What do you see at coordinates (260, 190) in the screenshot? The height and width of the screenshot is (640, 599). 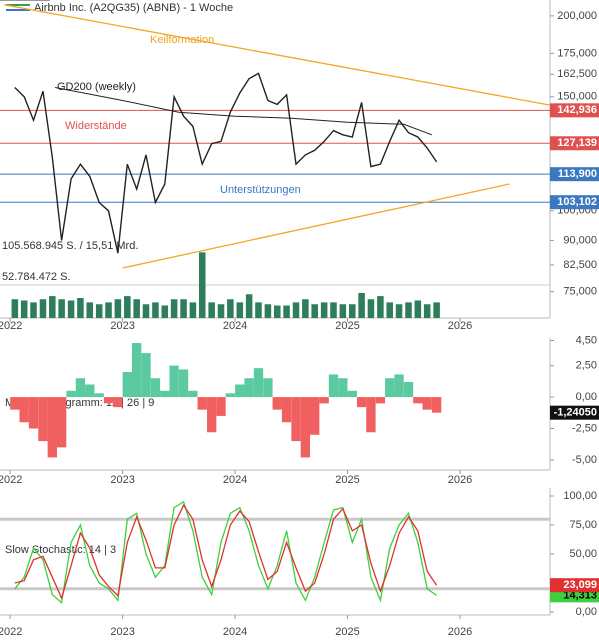 I see `annotation: Unterstützungen` at bounding box center [260, 190].